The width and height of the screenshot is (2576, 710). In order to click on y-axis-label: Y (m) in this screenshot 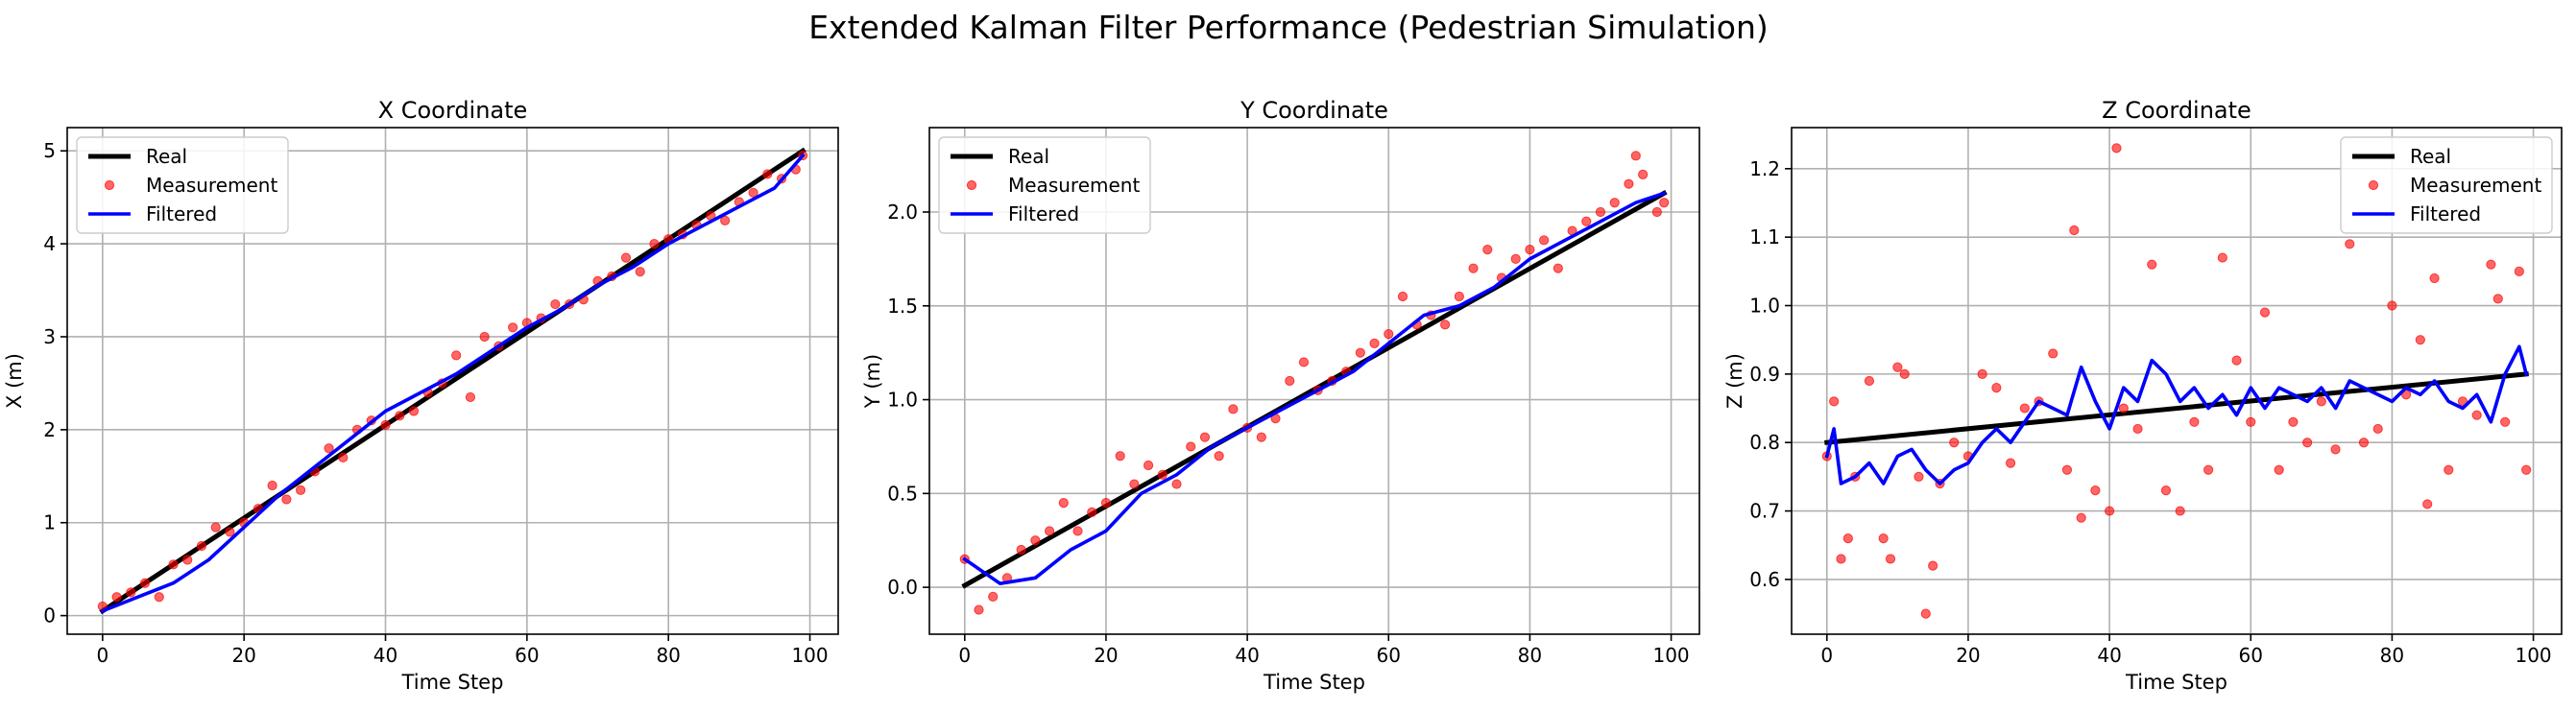, I will do `click(872, 381)`.